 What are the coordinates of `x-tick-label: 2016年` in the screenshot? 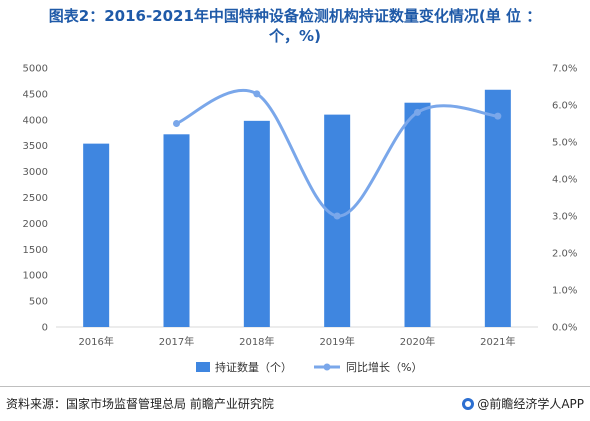 It's located at (95, 341).